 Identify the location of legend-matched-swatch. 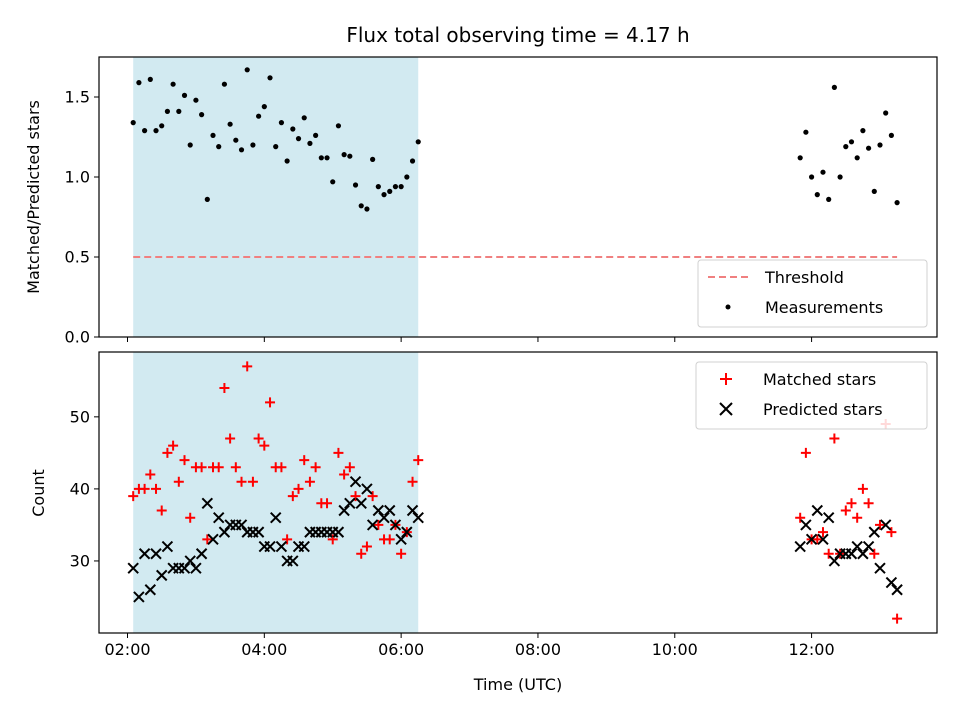
(726, 379).